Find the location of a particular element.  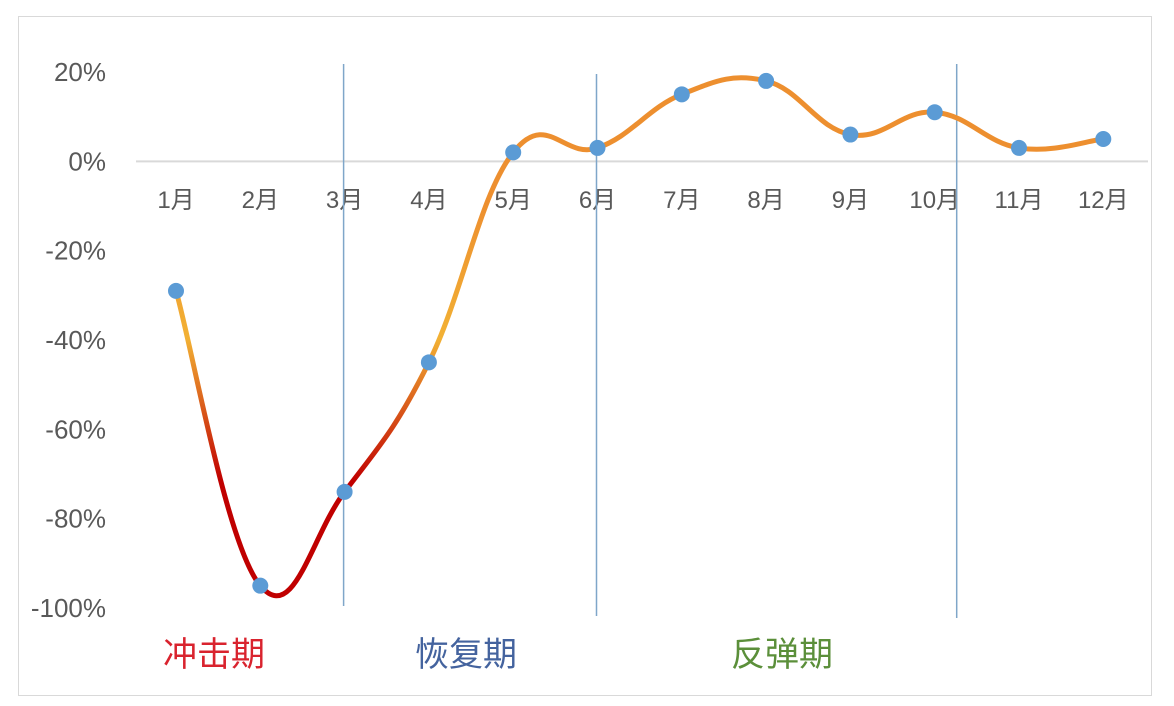

y-tick-label: -100% is located at coordinates (68, 608).